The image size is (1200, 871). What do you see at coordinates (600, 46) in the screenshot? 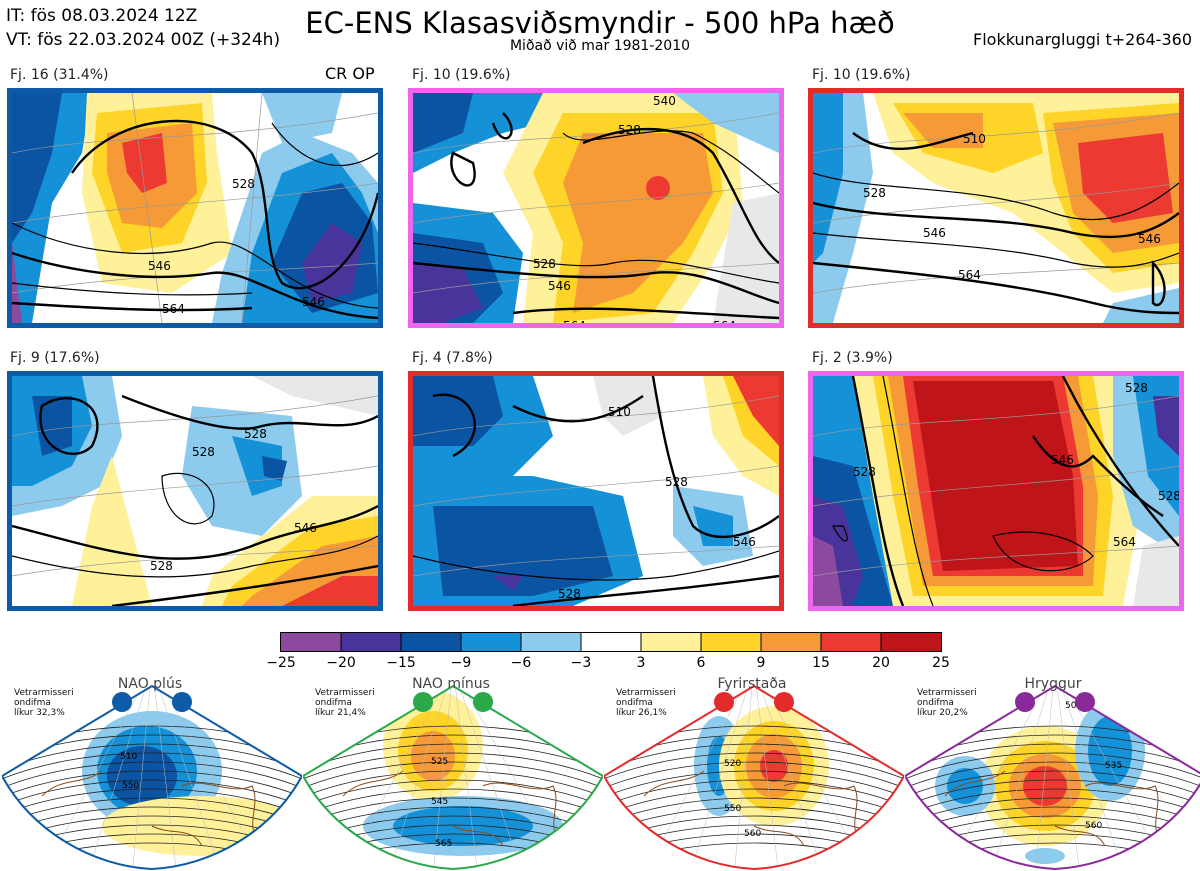
I see `page-subtitle: Miðað við mar 1981-2010` at bounding box center [600, 46].